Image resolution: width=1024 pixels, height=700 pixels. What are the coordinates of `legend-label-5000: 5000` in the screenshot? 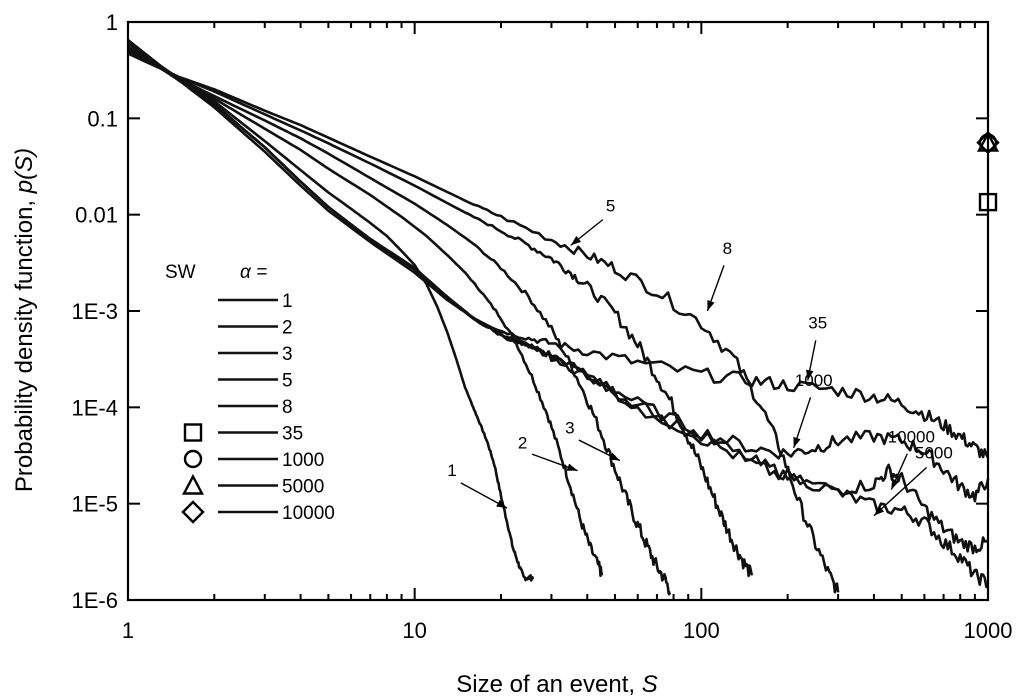 It's located at (303, 487).